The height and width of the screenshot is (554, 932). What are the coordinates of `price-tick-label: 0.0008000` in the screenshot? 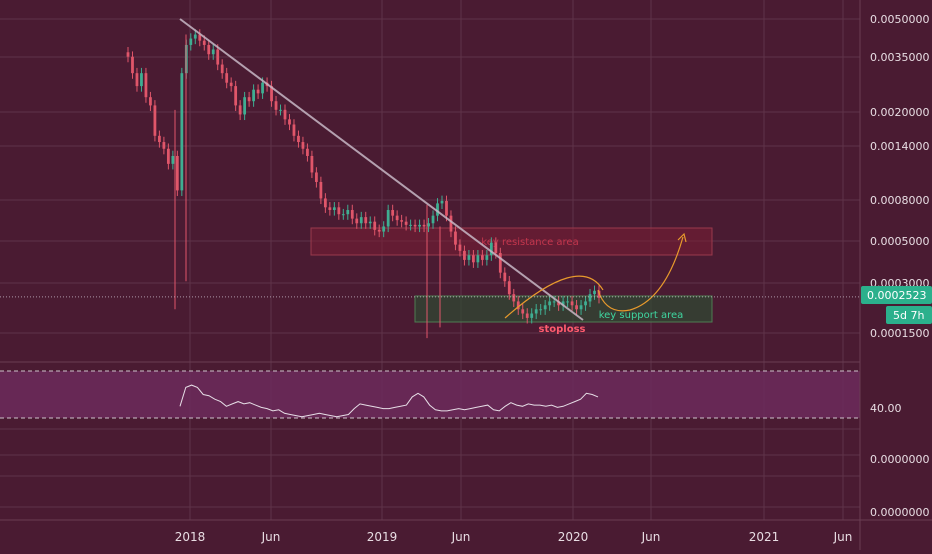 It's located at (900, 200).